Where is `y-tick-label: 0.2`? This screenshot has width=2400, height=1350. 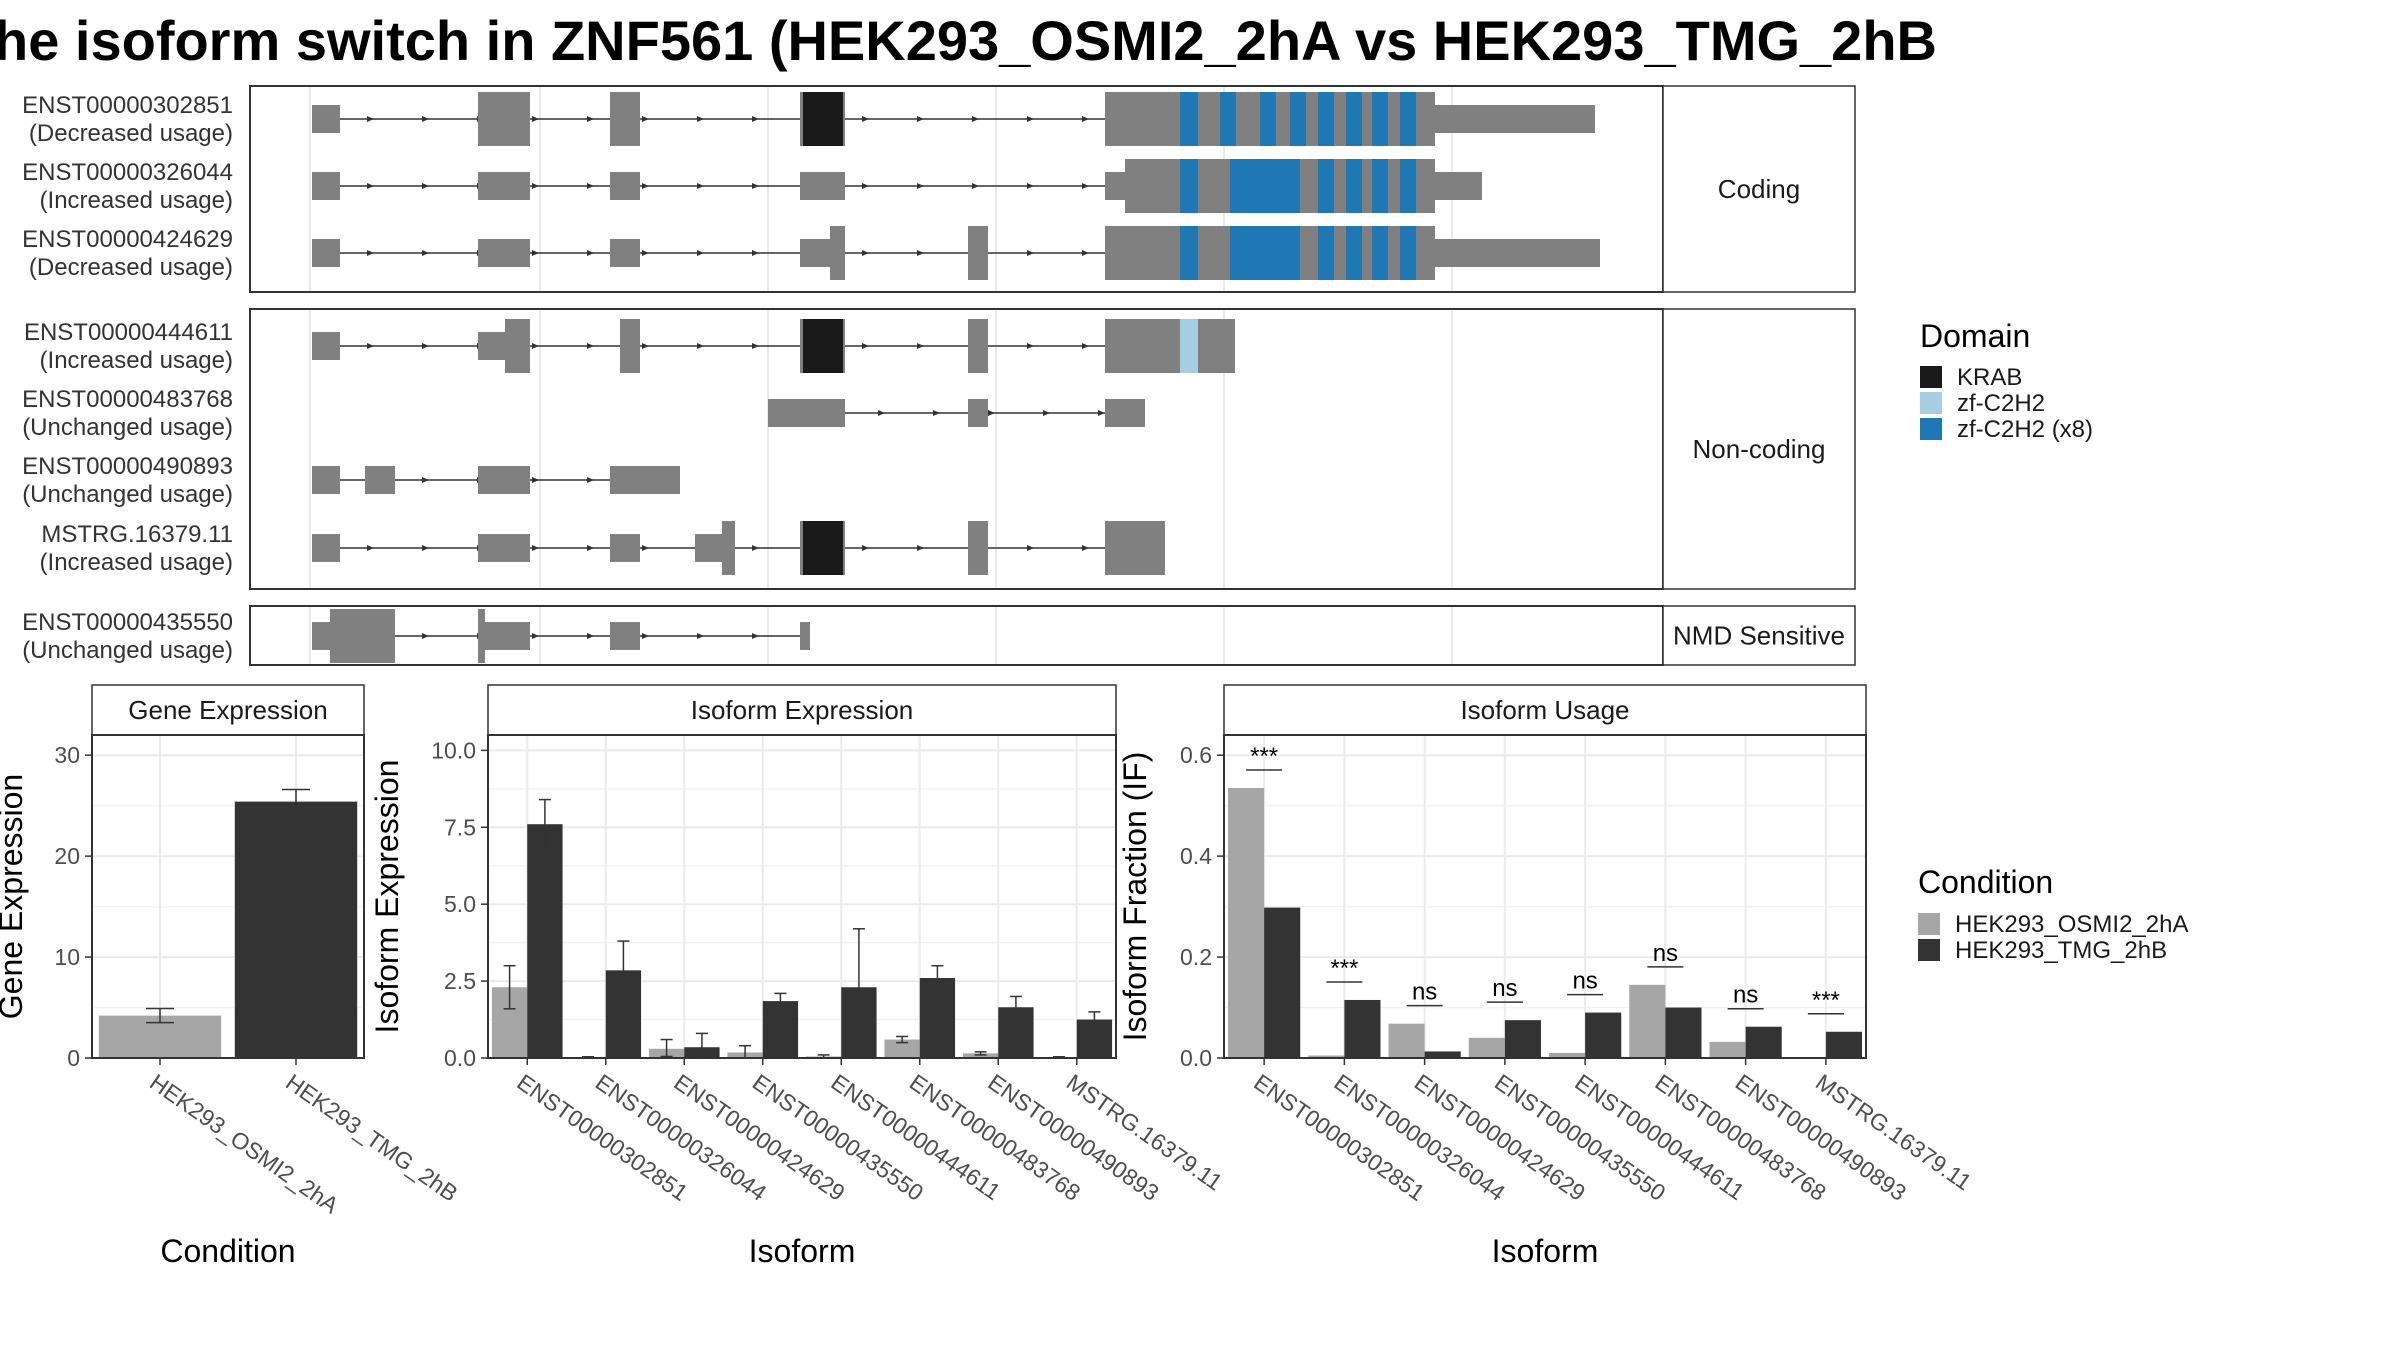 y-tick-label: 0.2 is located at coordinates (1196, 957).